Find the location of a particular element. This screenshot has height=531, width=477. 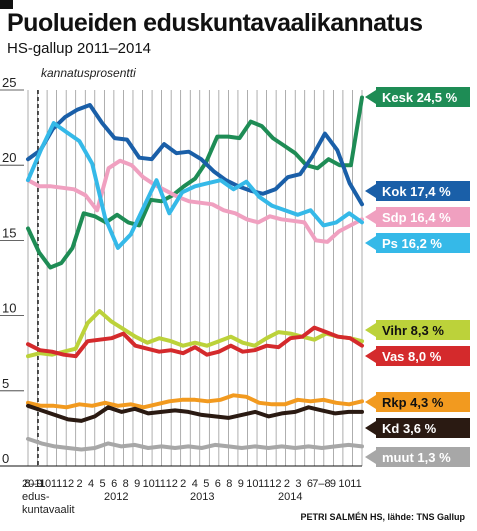

y-tick-label: 10 is located at coordinates (9, 308).